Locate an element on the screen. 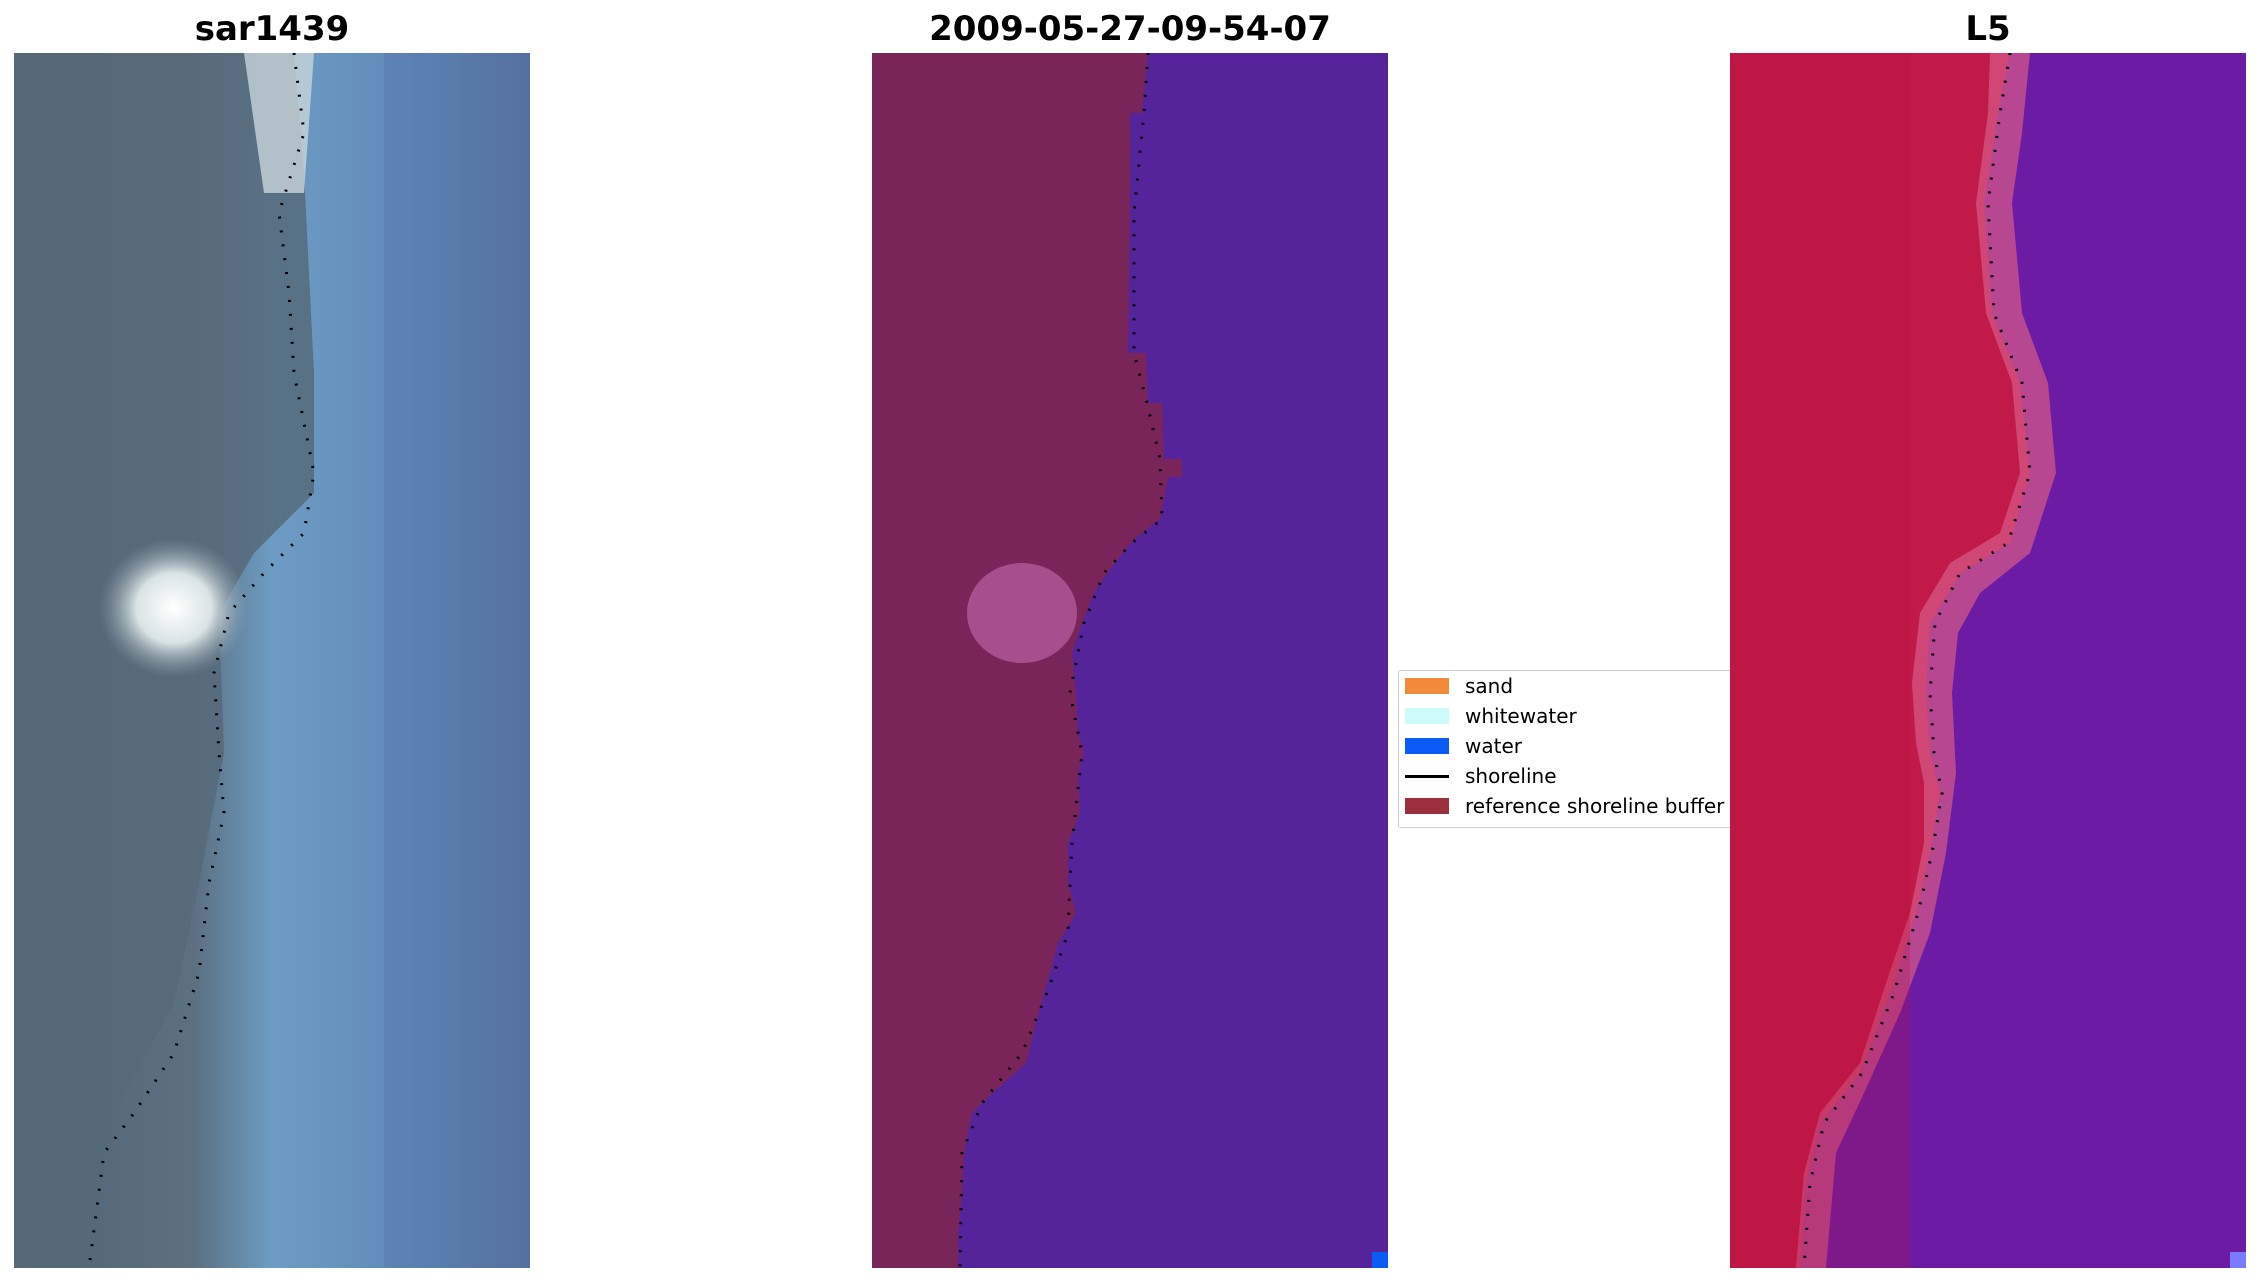 The height and width of the screenshot is (1283, 2260). legend-item-water: water is located at coordinates (1463, 746).